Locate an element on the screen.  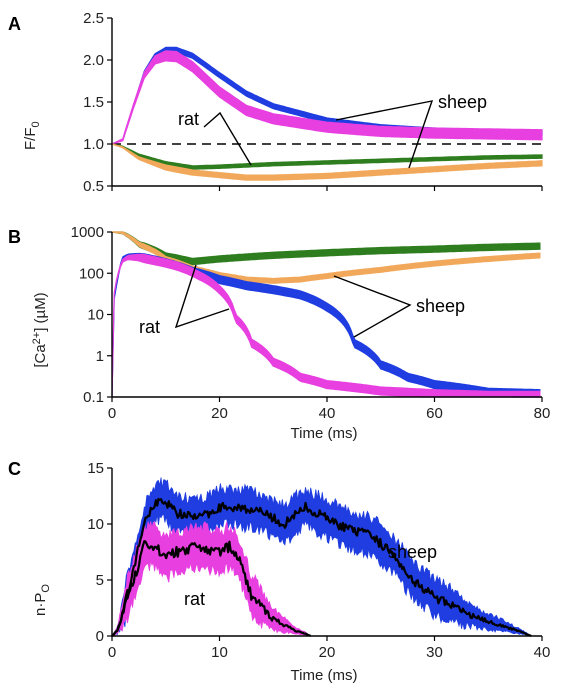
y-tick-label: 0.1 is located at coordinates (93, 397).